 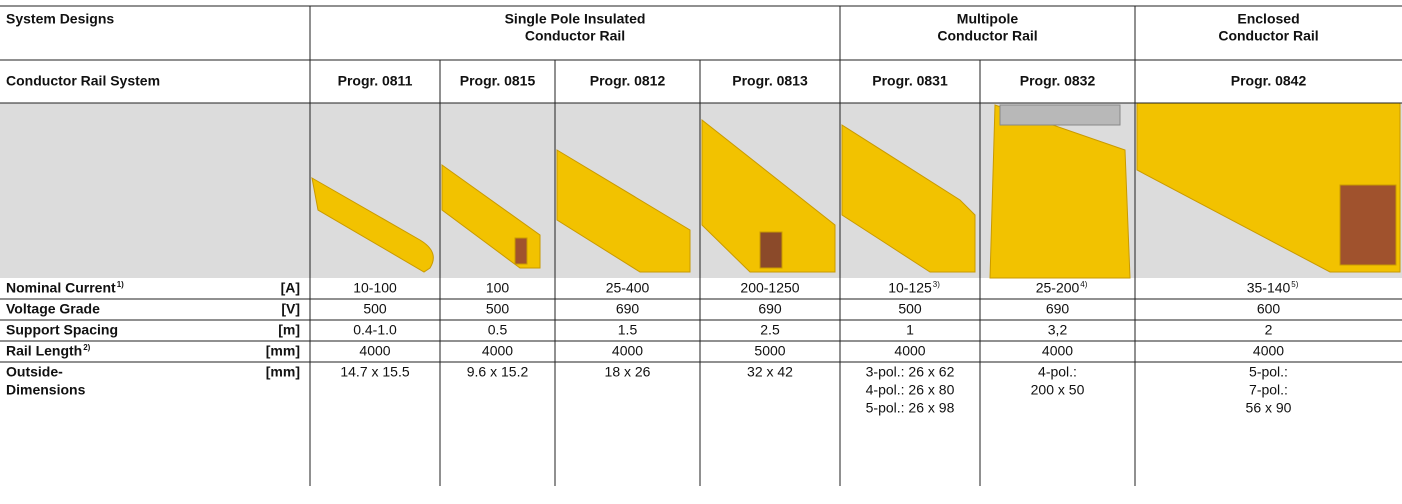 I want to click on group-title: Enclosed, so click(x=1268, y=19).